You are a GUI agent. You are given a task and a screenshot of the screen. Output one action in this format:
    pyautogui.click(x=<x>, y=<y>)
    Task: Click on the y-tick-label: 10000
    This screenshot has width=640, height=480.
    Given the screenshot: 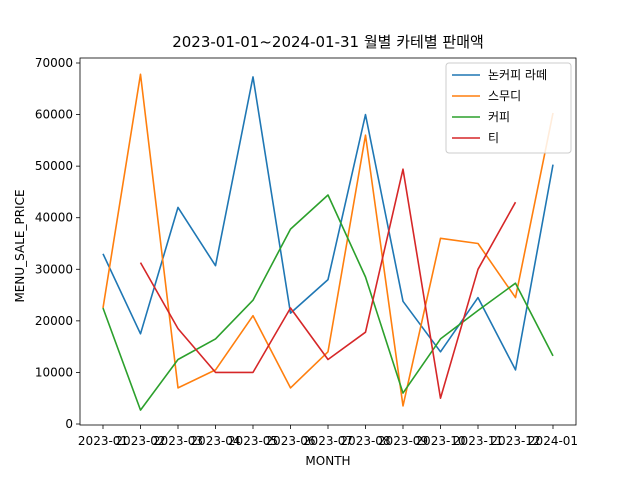 What is the action you would take?
    pyautogui.click(x=54, y=372)
    